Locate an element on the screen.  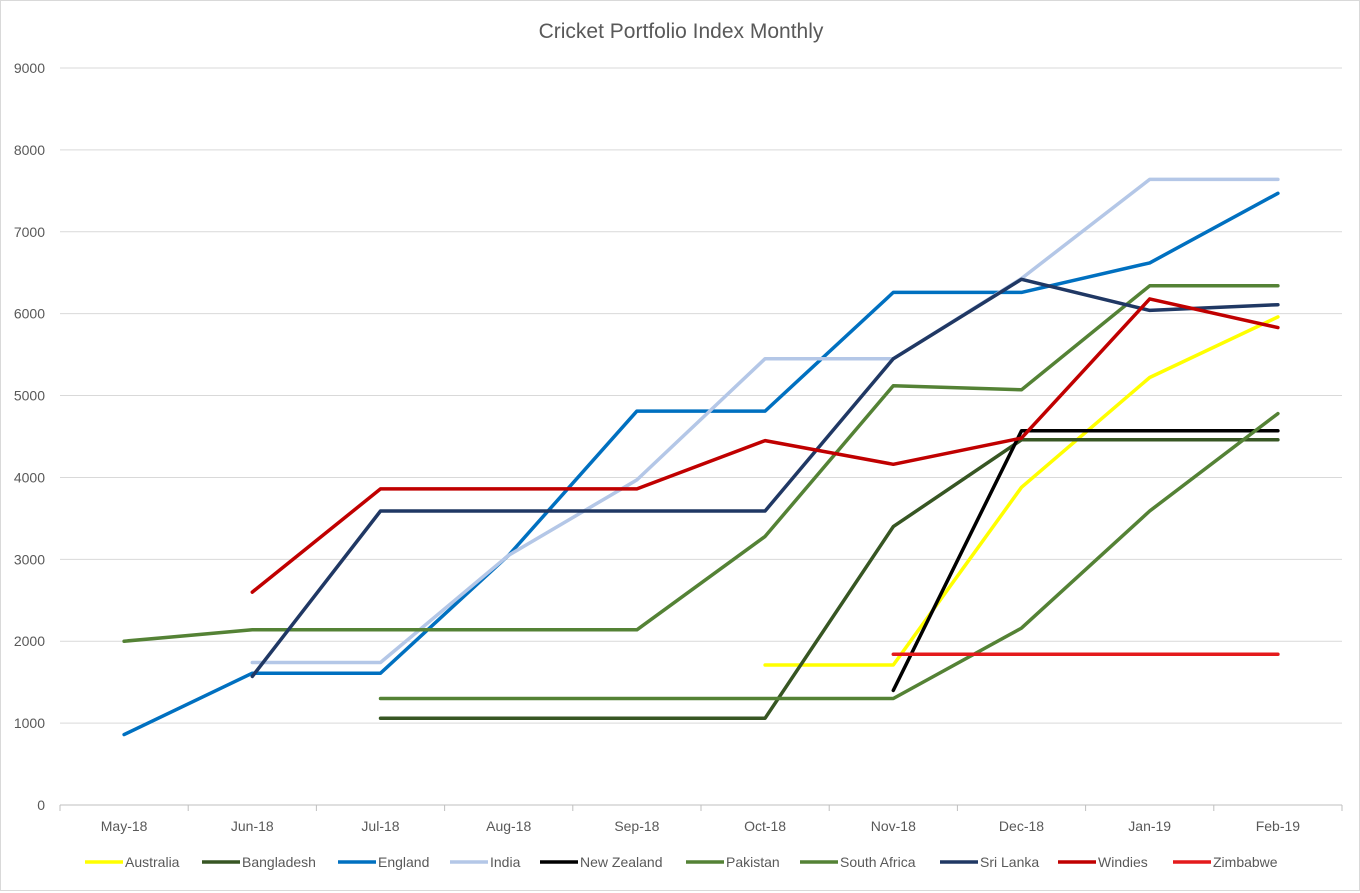
y-tick-label: 1000 is located at coordinates (29, 723).